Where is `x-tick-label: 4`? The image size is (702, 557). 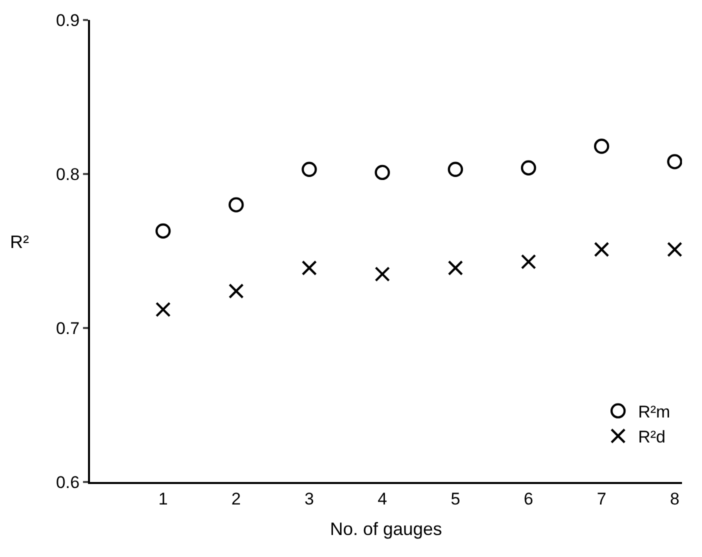 x-tick-label: 4 is located at coordinates (383, 498).